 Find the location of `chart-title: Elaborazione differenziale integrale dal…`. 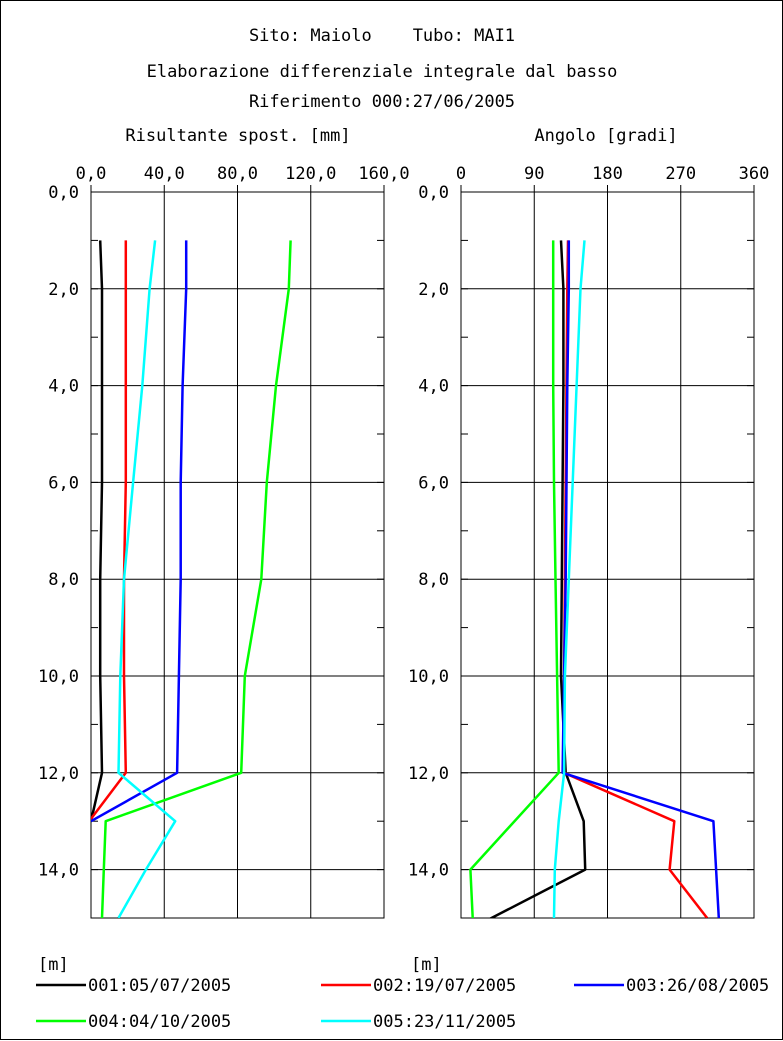

chart-title: Elaborazione differenziale integrale dal… is located at coordinates (382, 72).